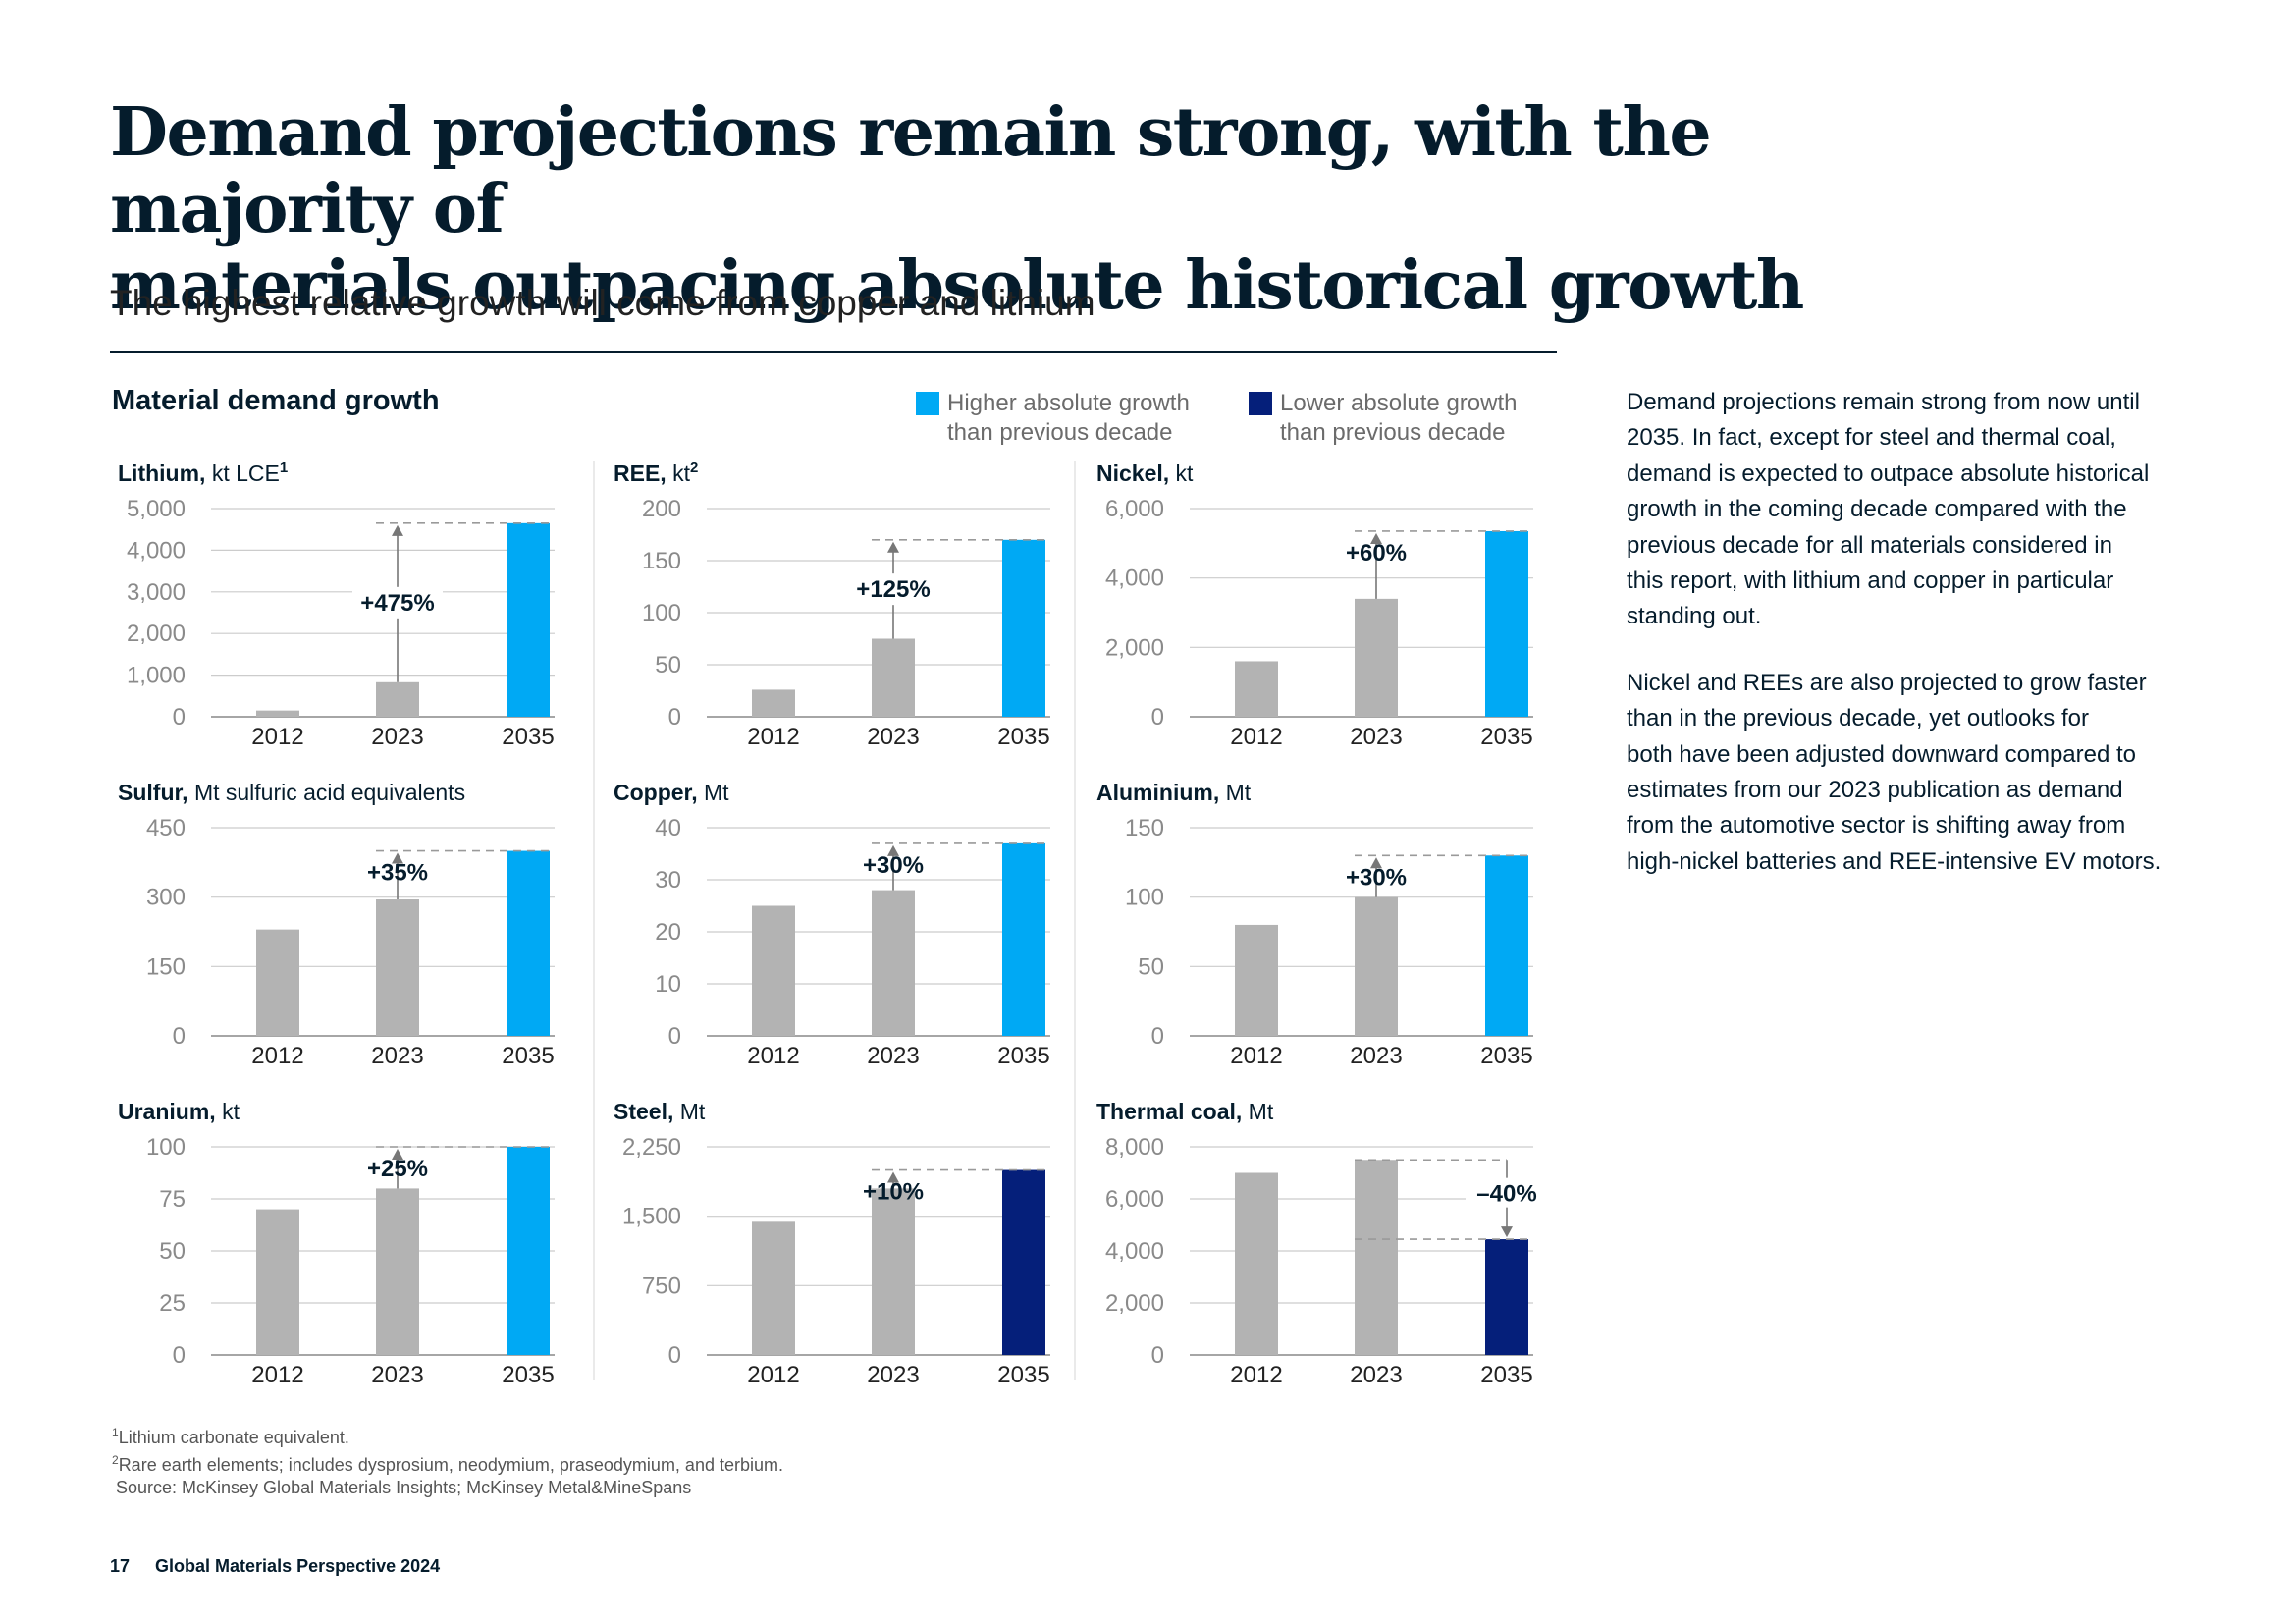 This screenshot has height=1624, width=2296. What do you see at coordinates (668, 665) in the screenshot?
I see `y-tick-label: 50` at bounding box center [668, 665].